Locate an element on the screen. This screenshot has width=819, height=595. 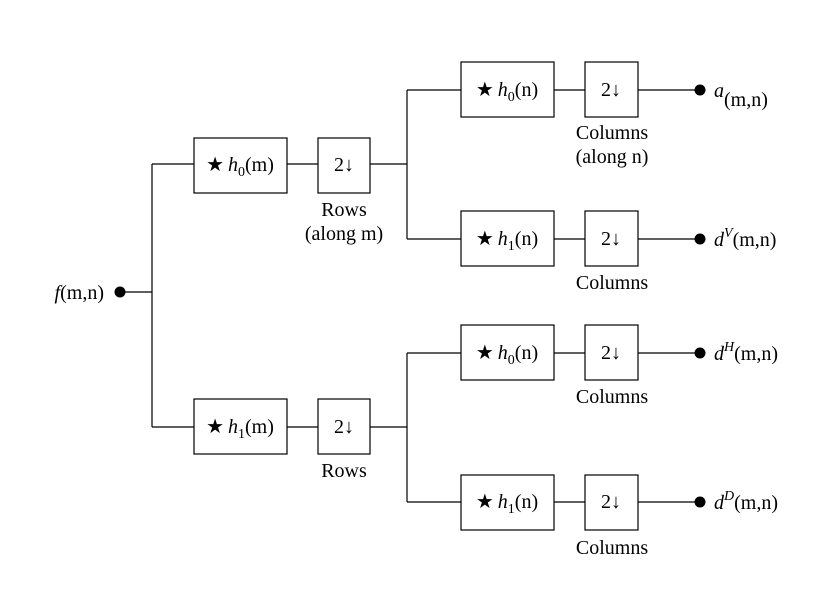
stage2-a-filter-label: ★ h0(n) is located at coordinates (507, 92).